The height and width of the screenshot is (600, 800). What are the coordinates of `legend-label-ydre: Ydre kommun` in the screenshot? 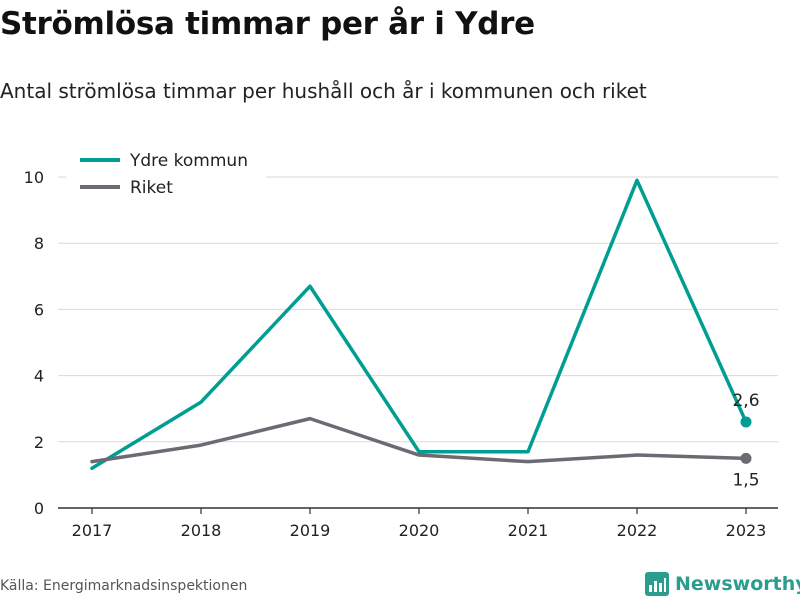 It's located at (188, 161).